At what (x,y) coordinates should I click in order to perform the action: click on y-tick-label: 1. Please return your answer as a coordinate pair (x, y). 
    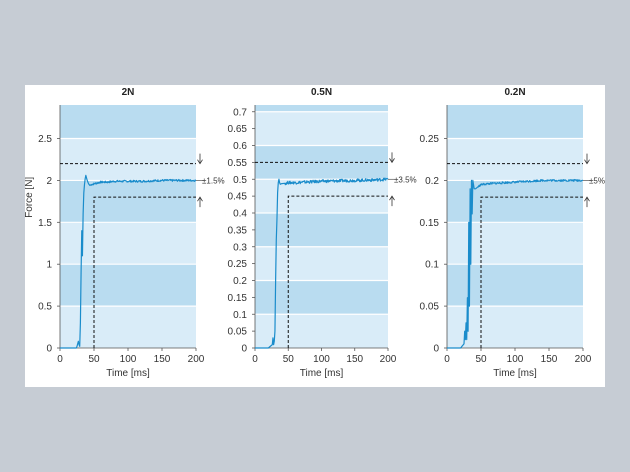
    Looking at the image, I should click on (49, 265).